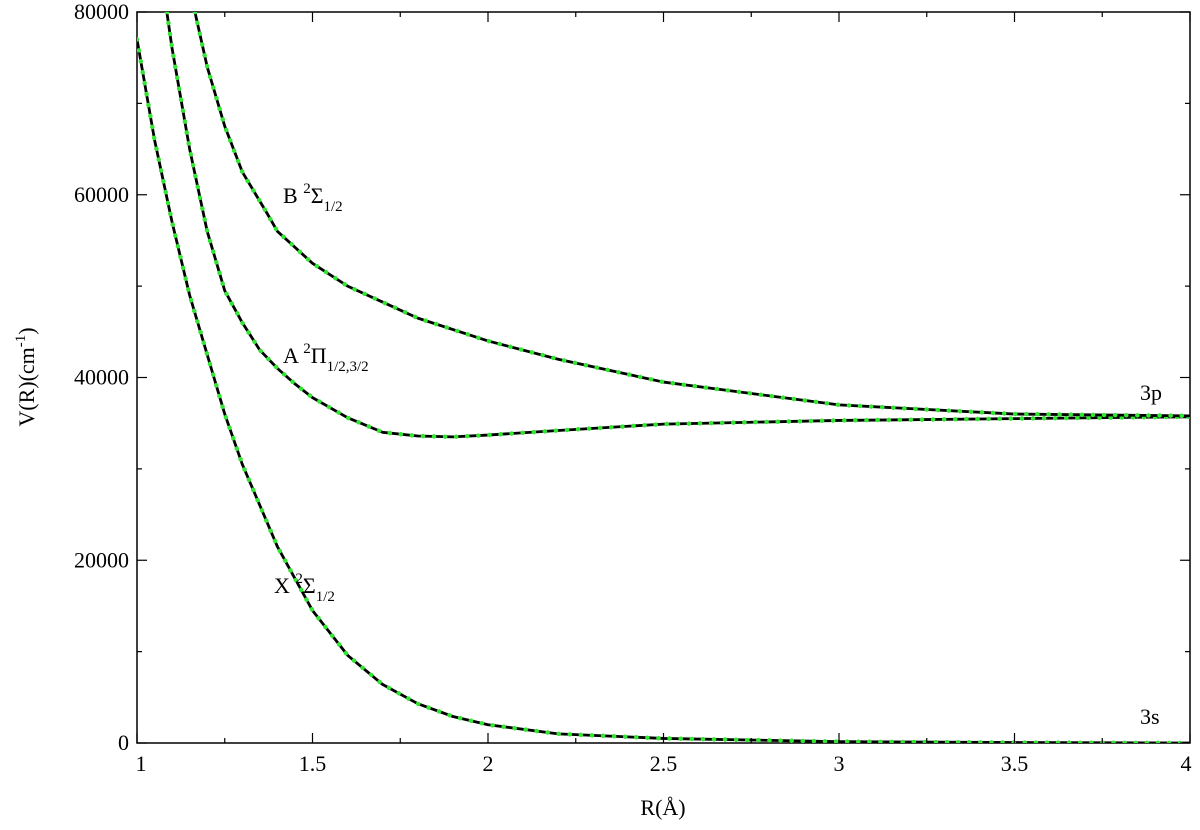 Image resolution: width=1200 pixels, height=830 pixels. What do you see at coordinates (26, 330) in the screenshot?
I see `y-label-end: )` at bounding box center [26, 330].